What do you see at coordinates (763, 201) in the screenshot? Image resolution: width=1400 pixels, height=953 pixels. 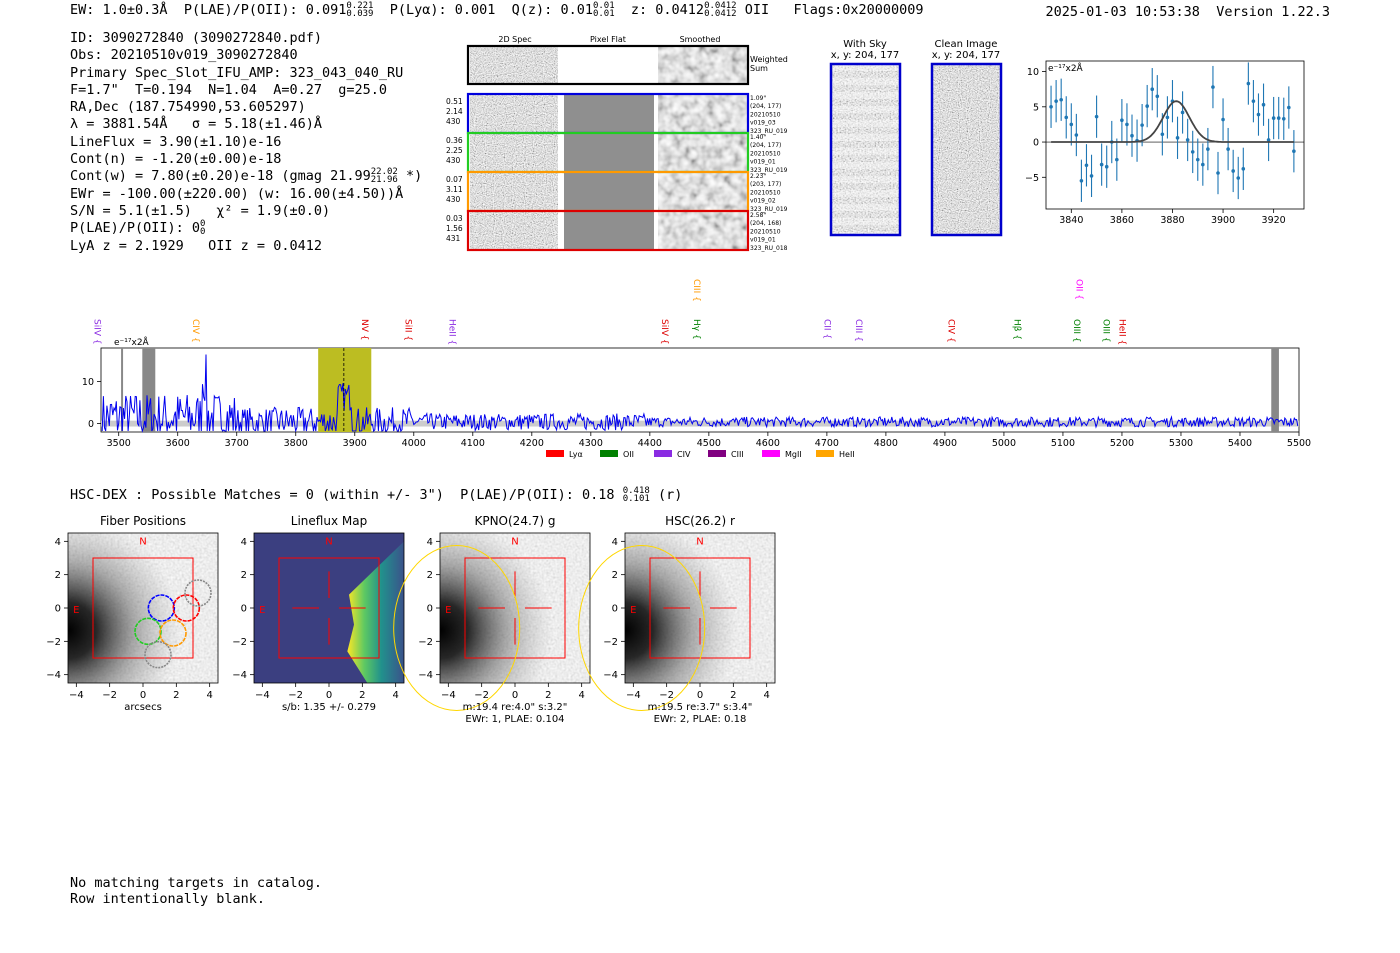 I see `cutout-right-2-3: v019_02` at bounding box center [763, 201].